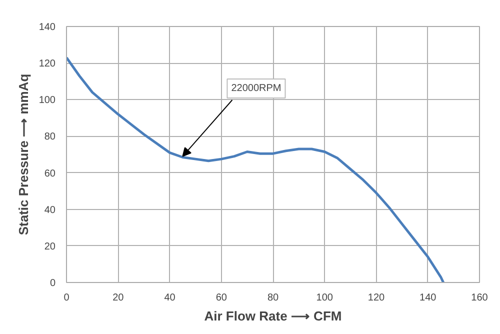 The height and width of the screenshot is (334, 500). What do you see at coordinates (67, 298) in the screenshot?
I see `x-tick-label: 0` at bounding box center [67, 298].